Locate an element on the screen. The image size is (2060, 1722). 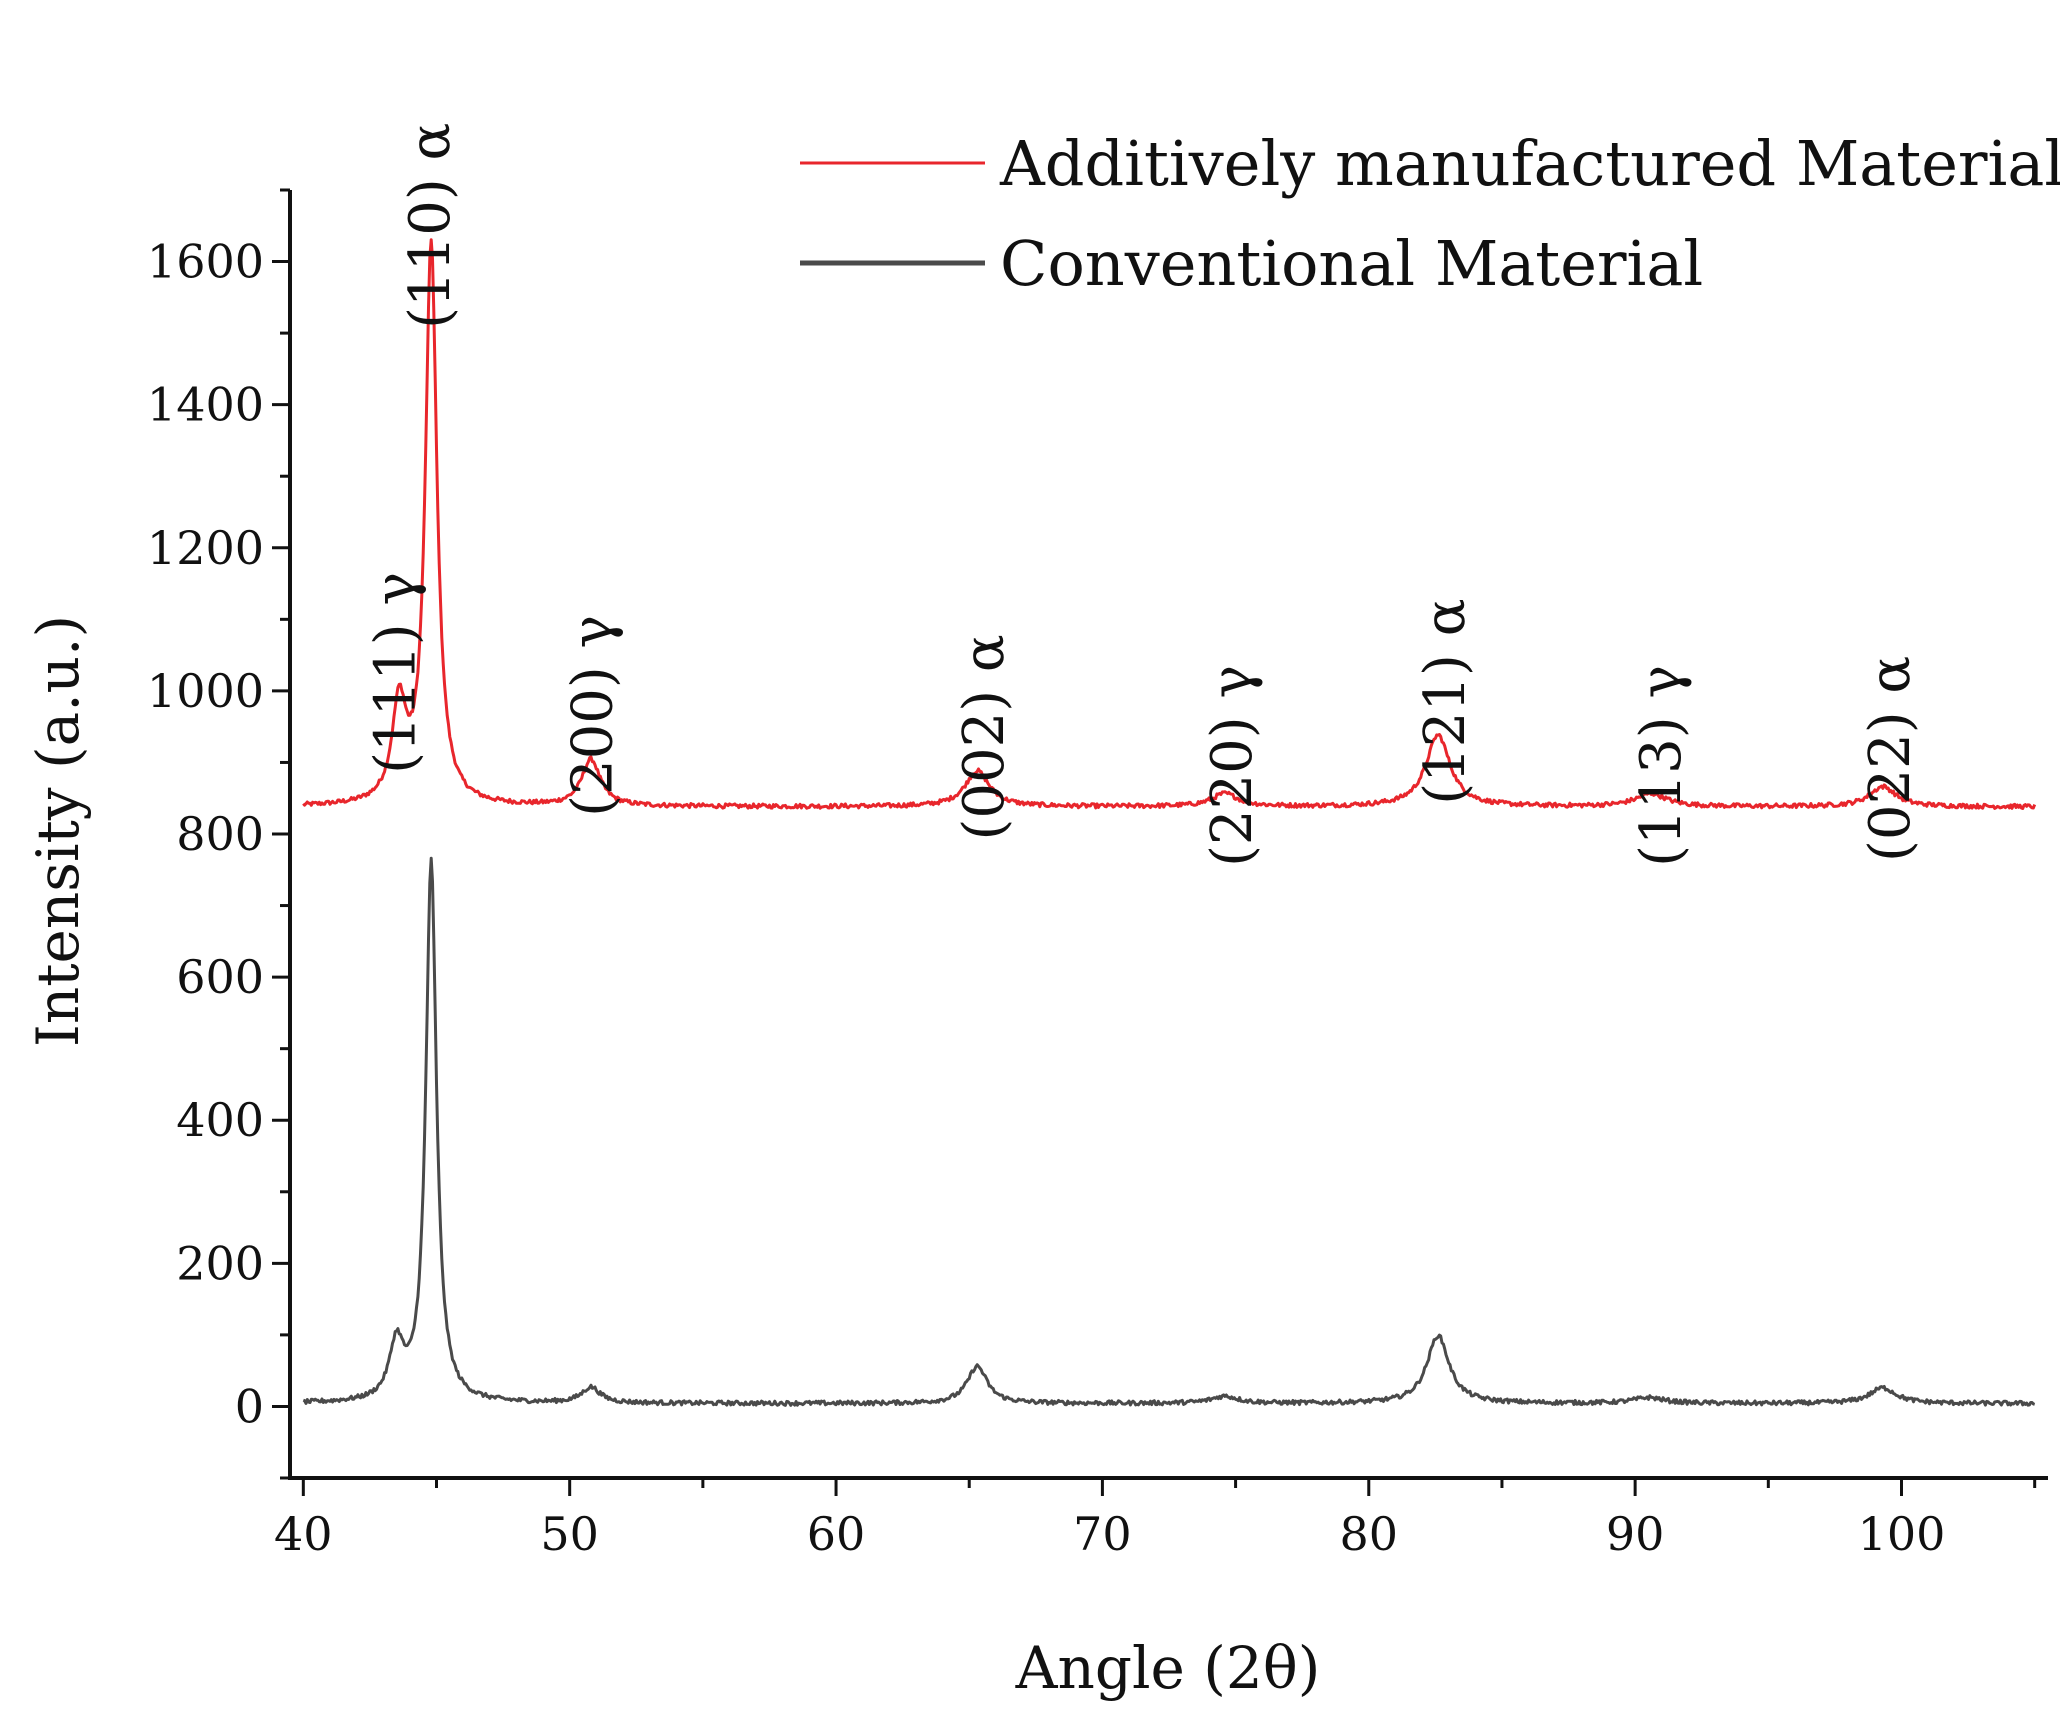
x-tick-label-90: 90 is located at coordinates (1635, 1534).